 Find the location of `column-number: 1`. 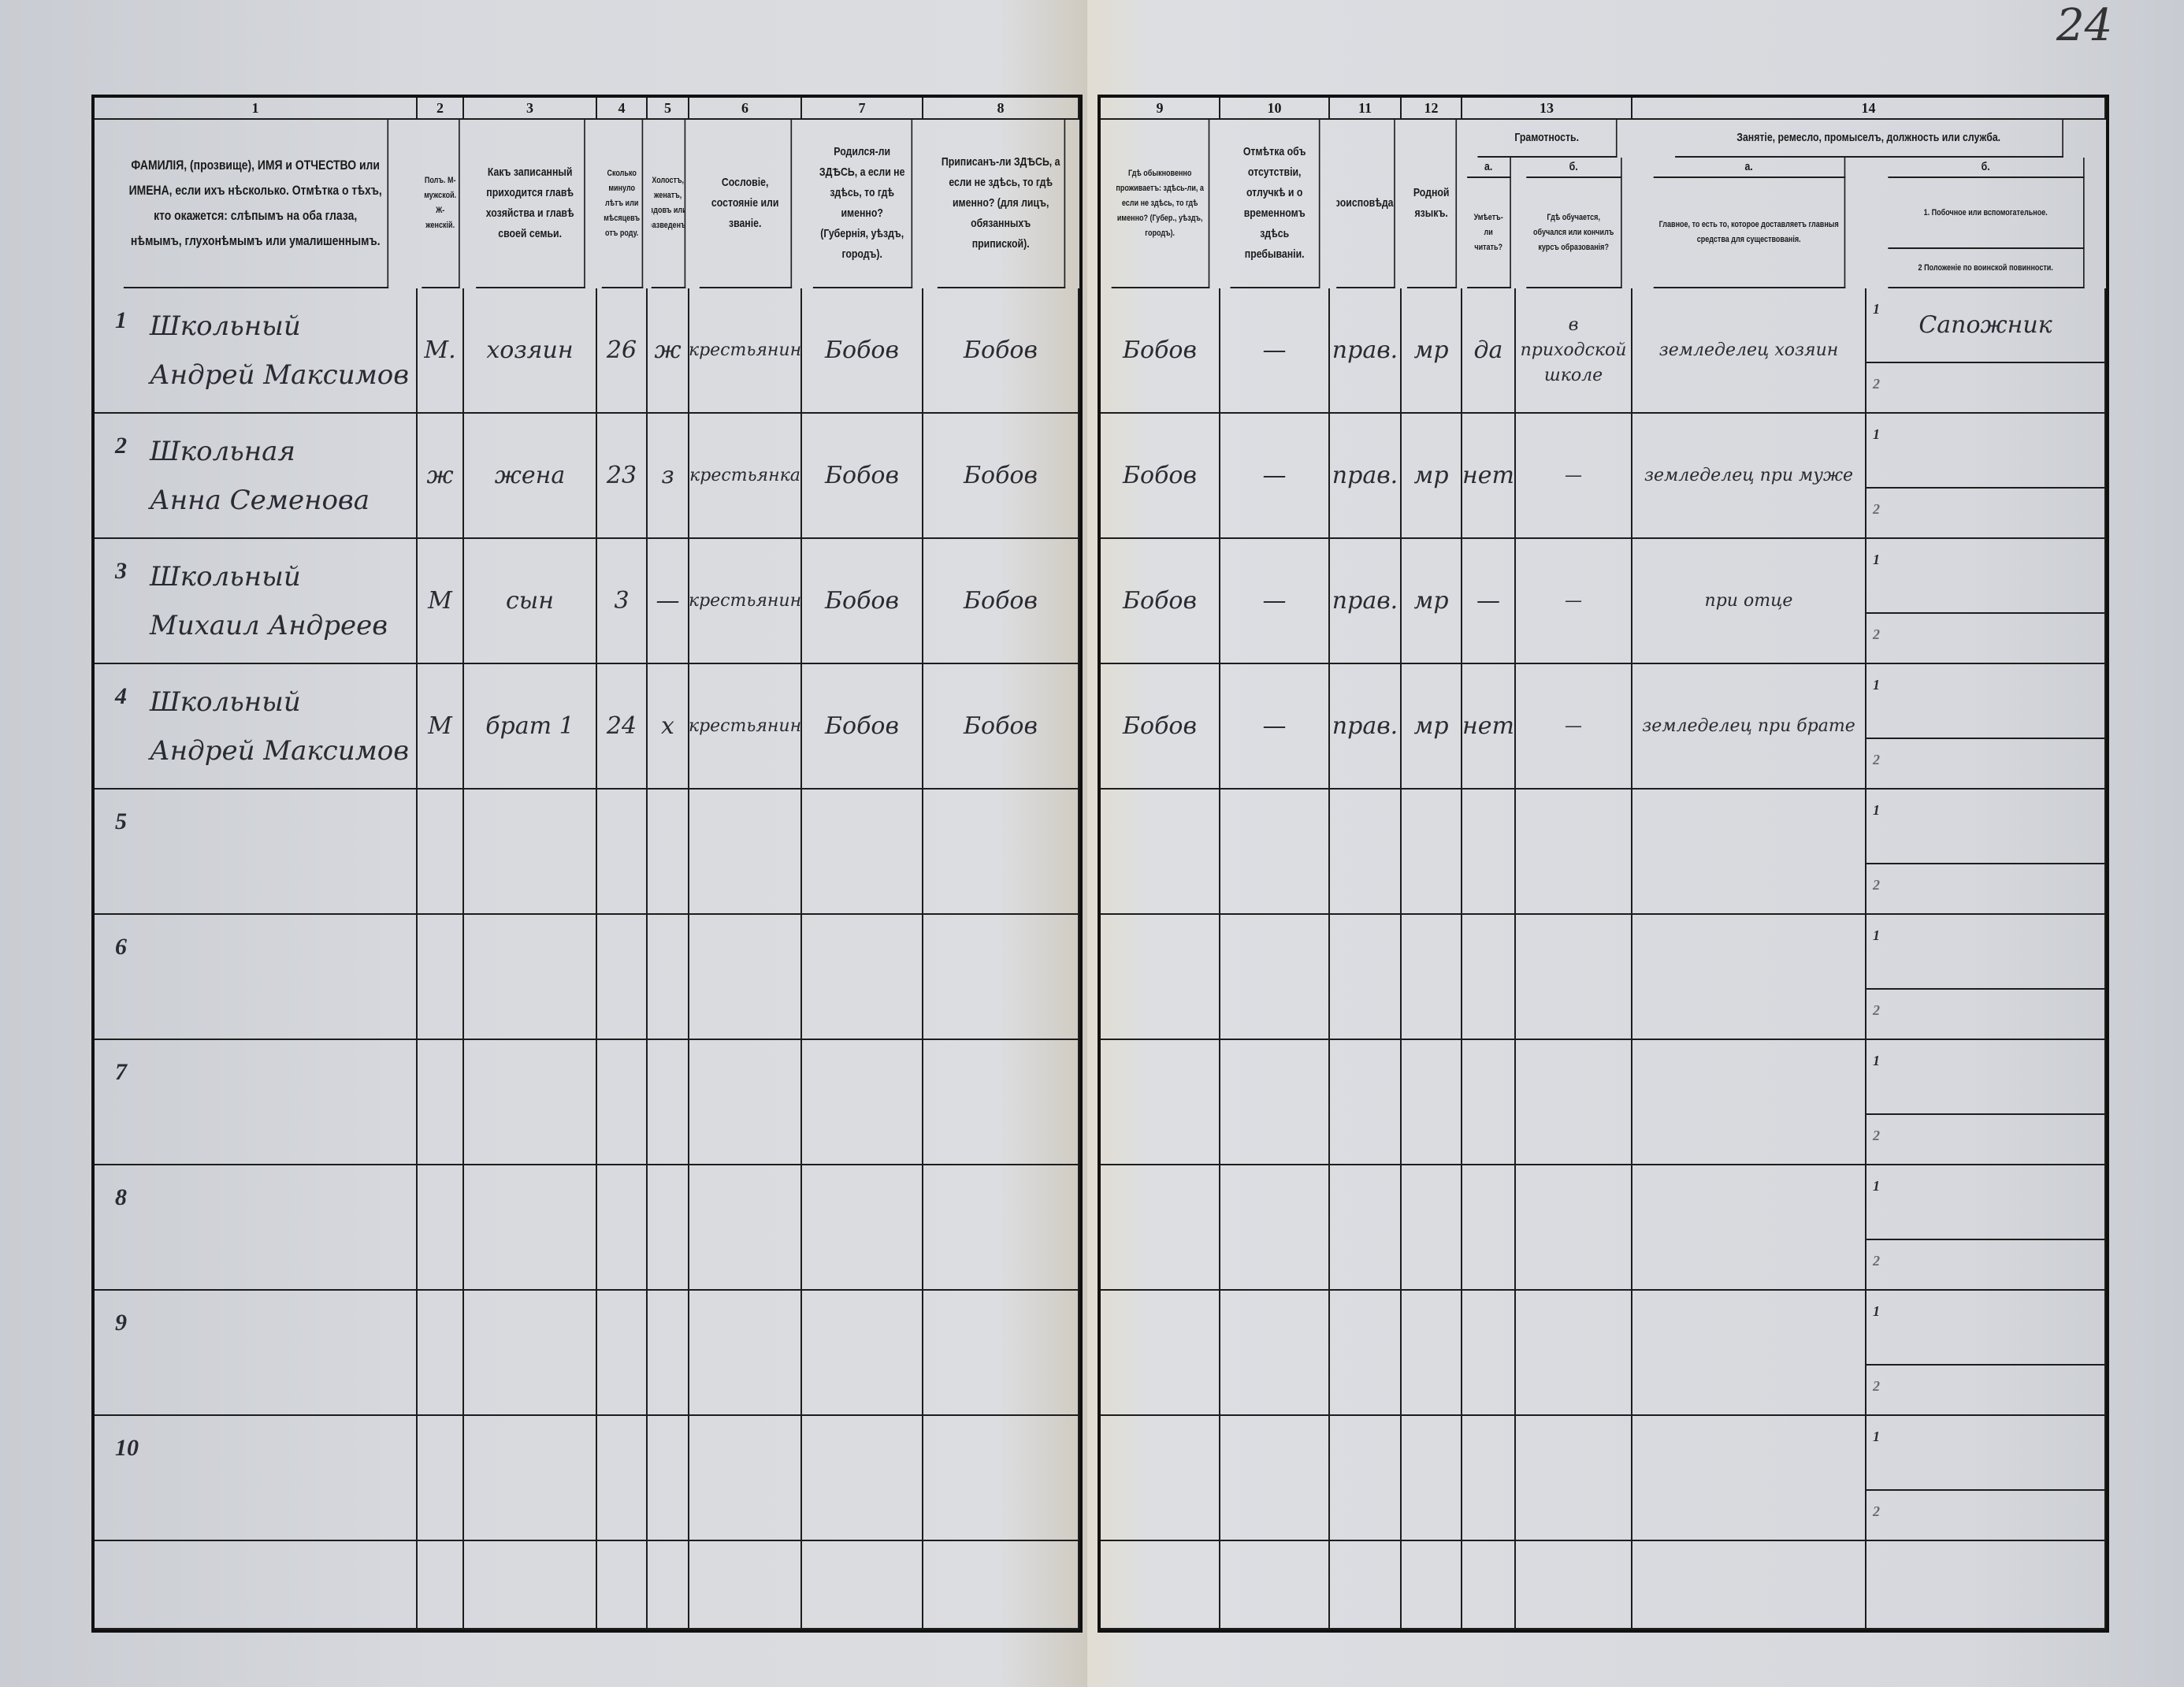

column-number: 1 is located at coordinates (256, 109).